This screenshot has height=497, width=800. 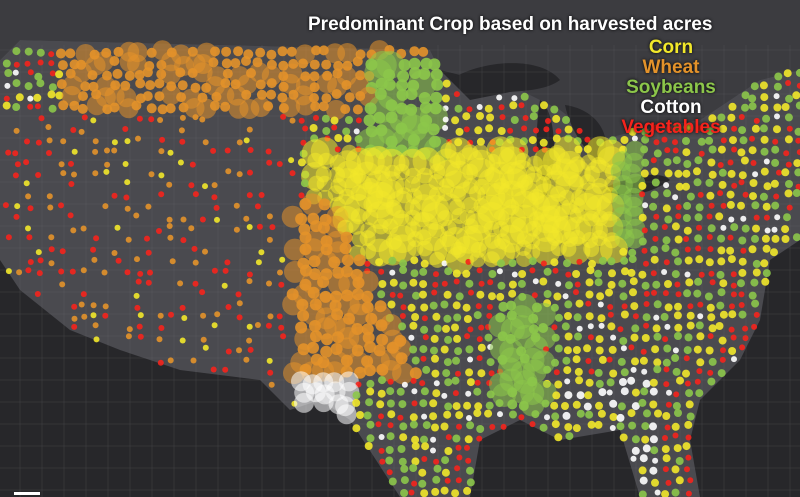 What do you see at coordinates (671, 67) in the screenshot?
I see `legend-wheat: Wheat` at bounding box center [671, 67].